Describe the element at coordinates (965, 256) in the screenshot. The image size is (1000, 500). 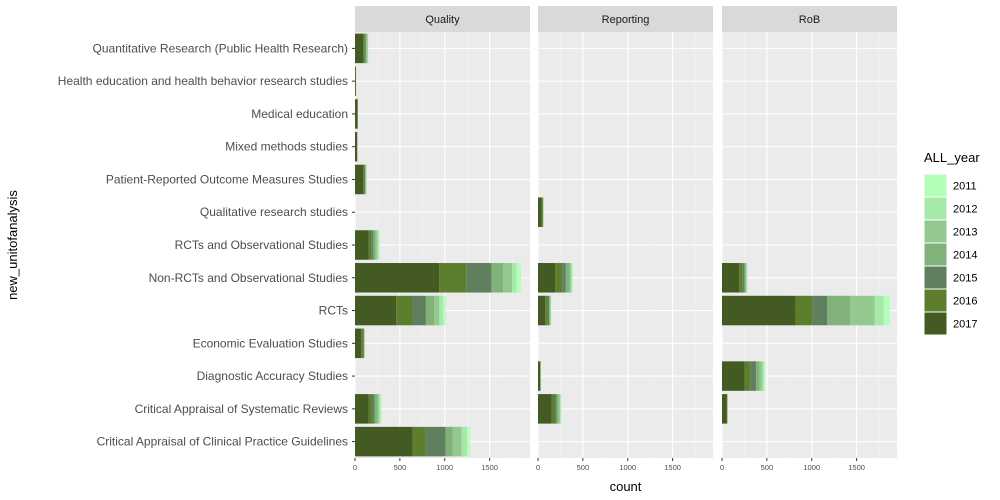
I see `legend-label-2014: 2014` at that location.